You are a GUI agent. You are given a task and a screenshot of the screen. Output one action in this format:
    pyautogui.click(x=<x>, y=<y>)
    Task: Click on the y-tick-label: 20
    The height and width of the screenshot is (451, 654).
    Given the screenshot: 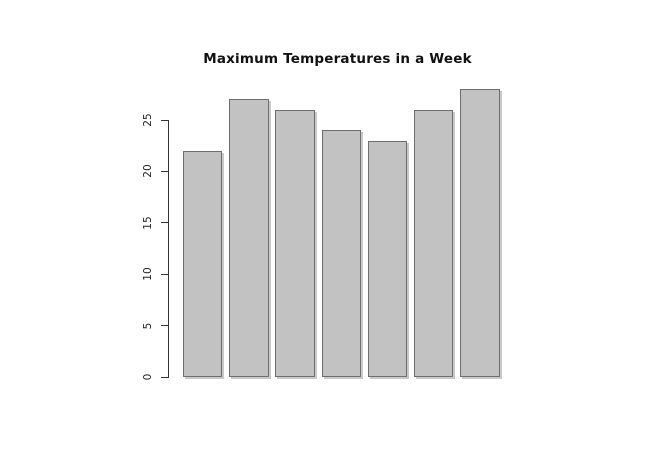 What is the action you would take?
    pyautogui.click(x=148, y=171)
    